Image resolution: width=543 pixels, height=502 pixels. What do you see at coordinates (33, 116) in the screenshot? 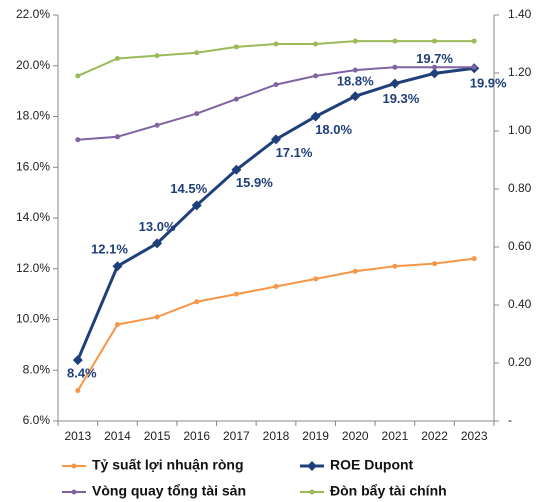
I see `y-tick-label: 18.0%` at bounding box center [33, 116].